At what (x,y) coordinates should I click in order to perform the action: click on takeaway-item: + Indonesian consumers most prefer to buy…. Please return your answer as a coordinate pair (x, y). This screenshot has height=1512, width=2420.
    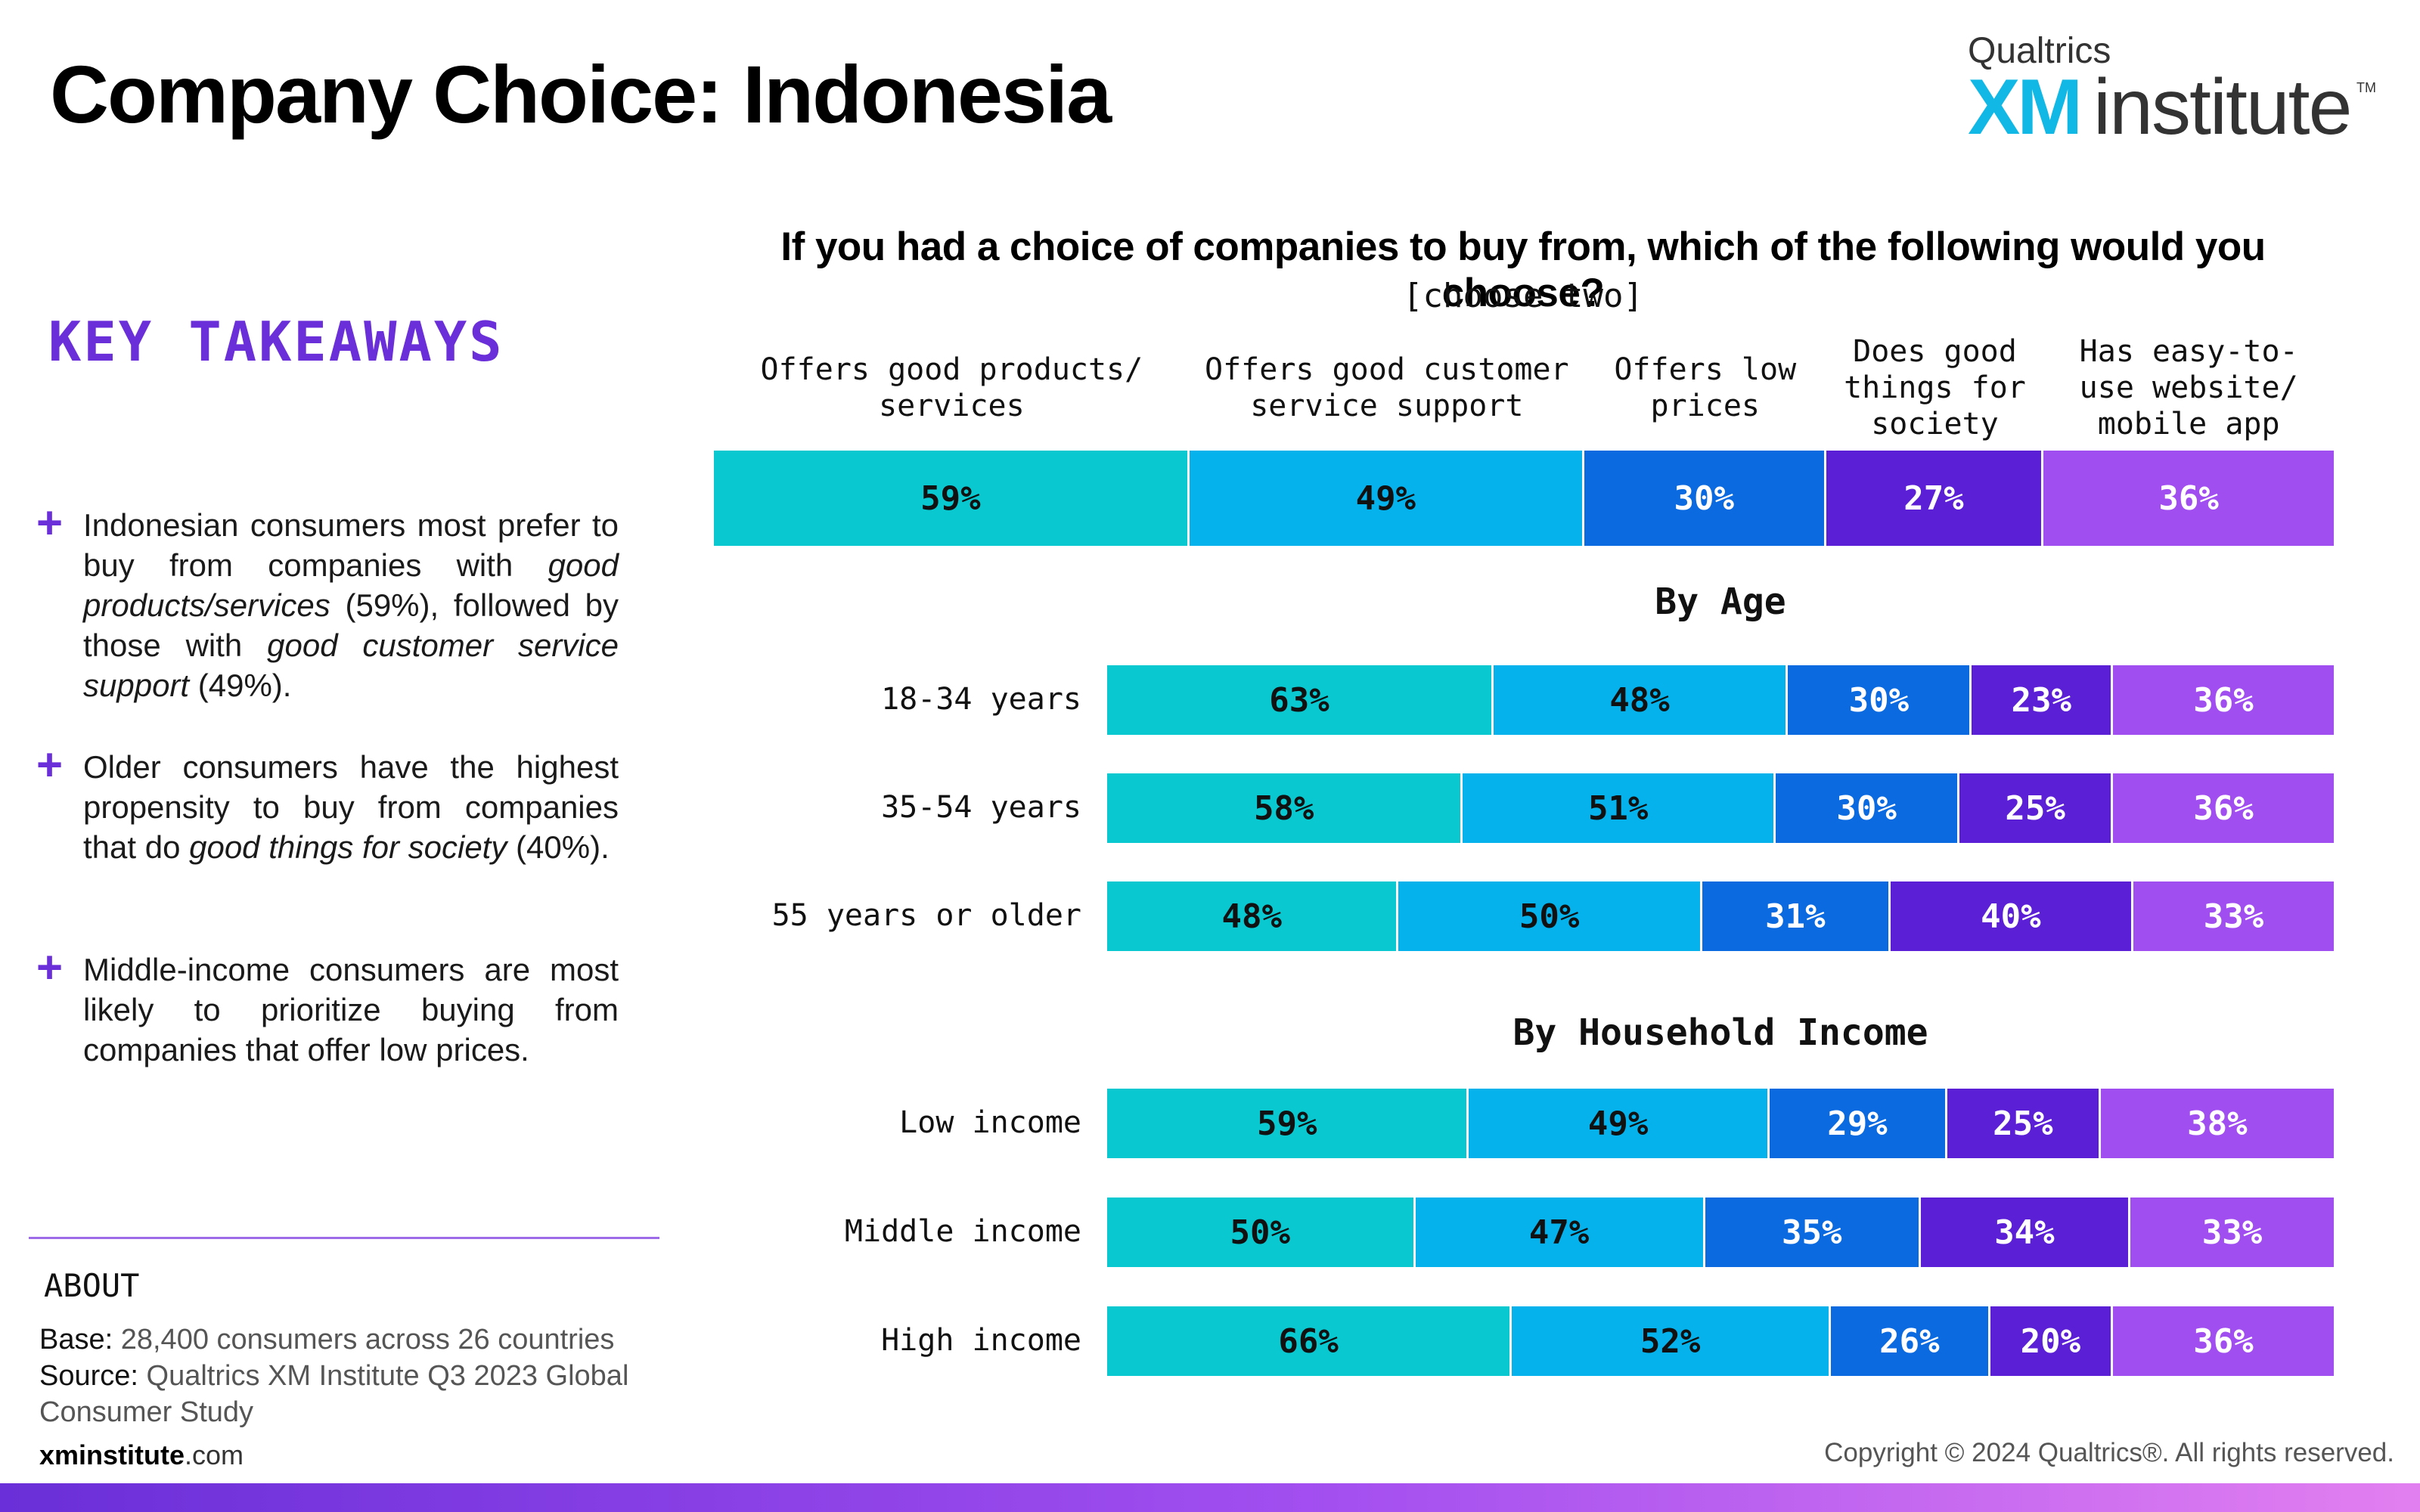
    Looking at the image, I should click on (327, 602).